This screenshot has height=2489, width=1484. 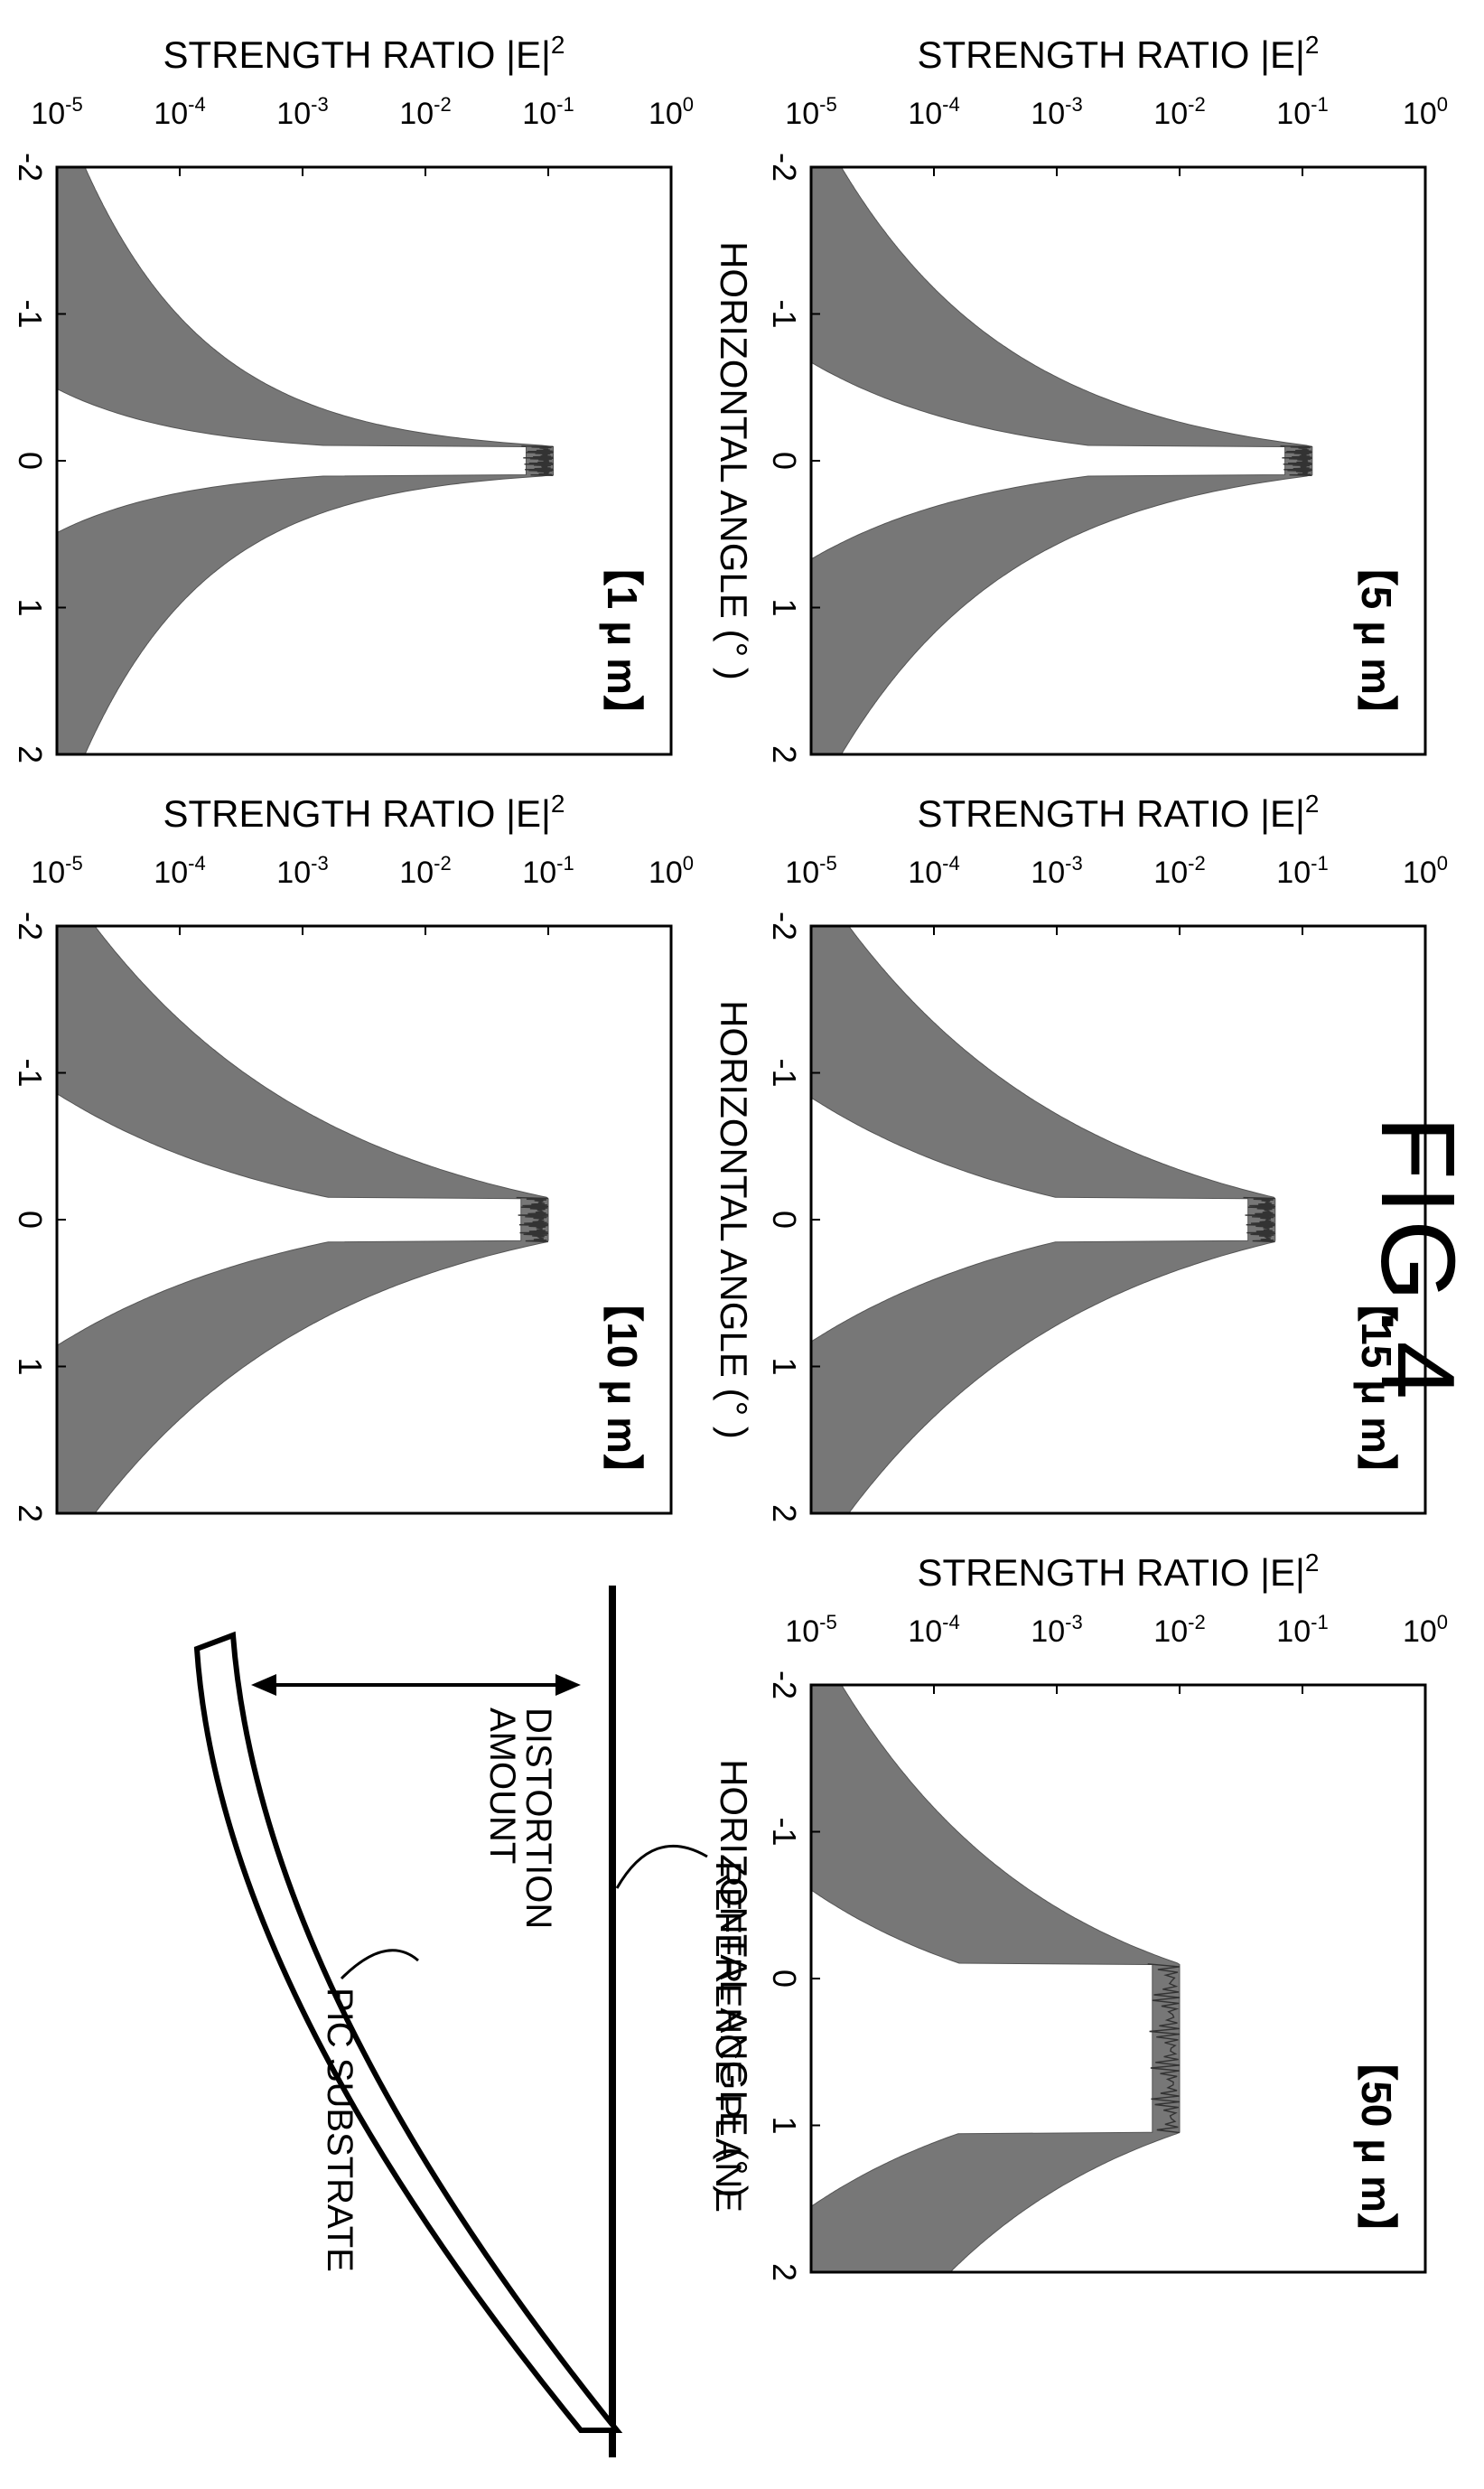 I want to click on distortion-label: DISTORTIONAMOUNT, so click(x=520, y=1818).